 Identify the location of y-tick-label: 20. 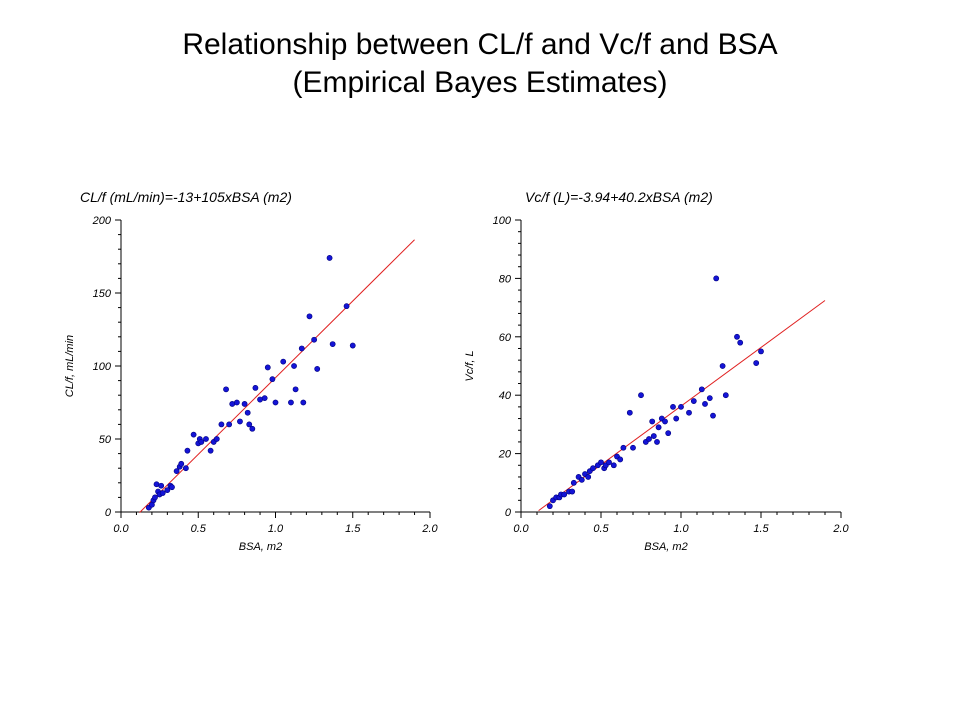
(505, 455).